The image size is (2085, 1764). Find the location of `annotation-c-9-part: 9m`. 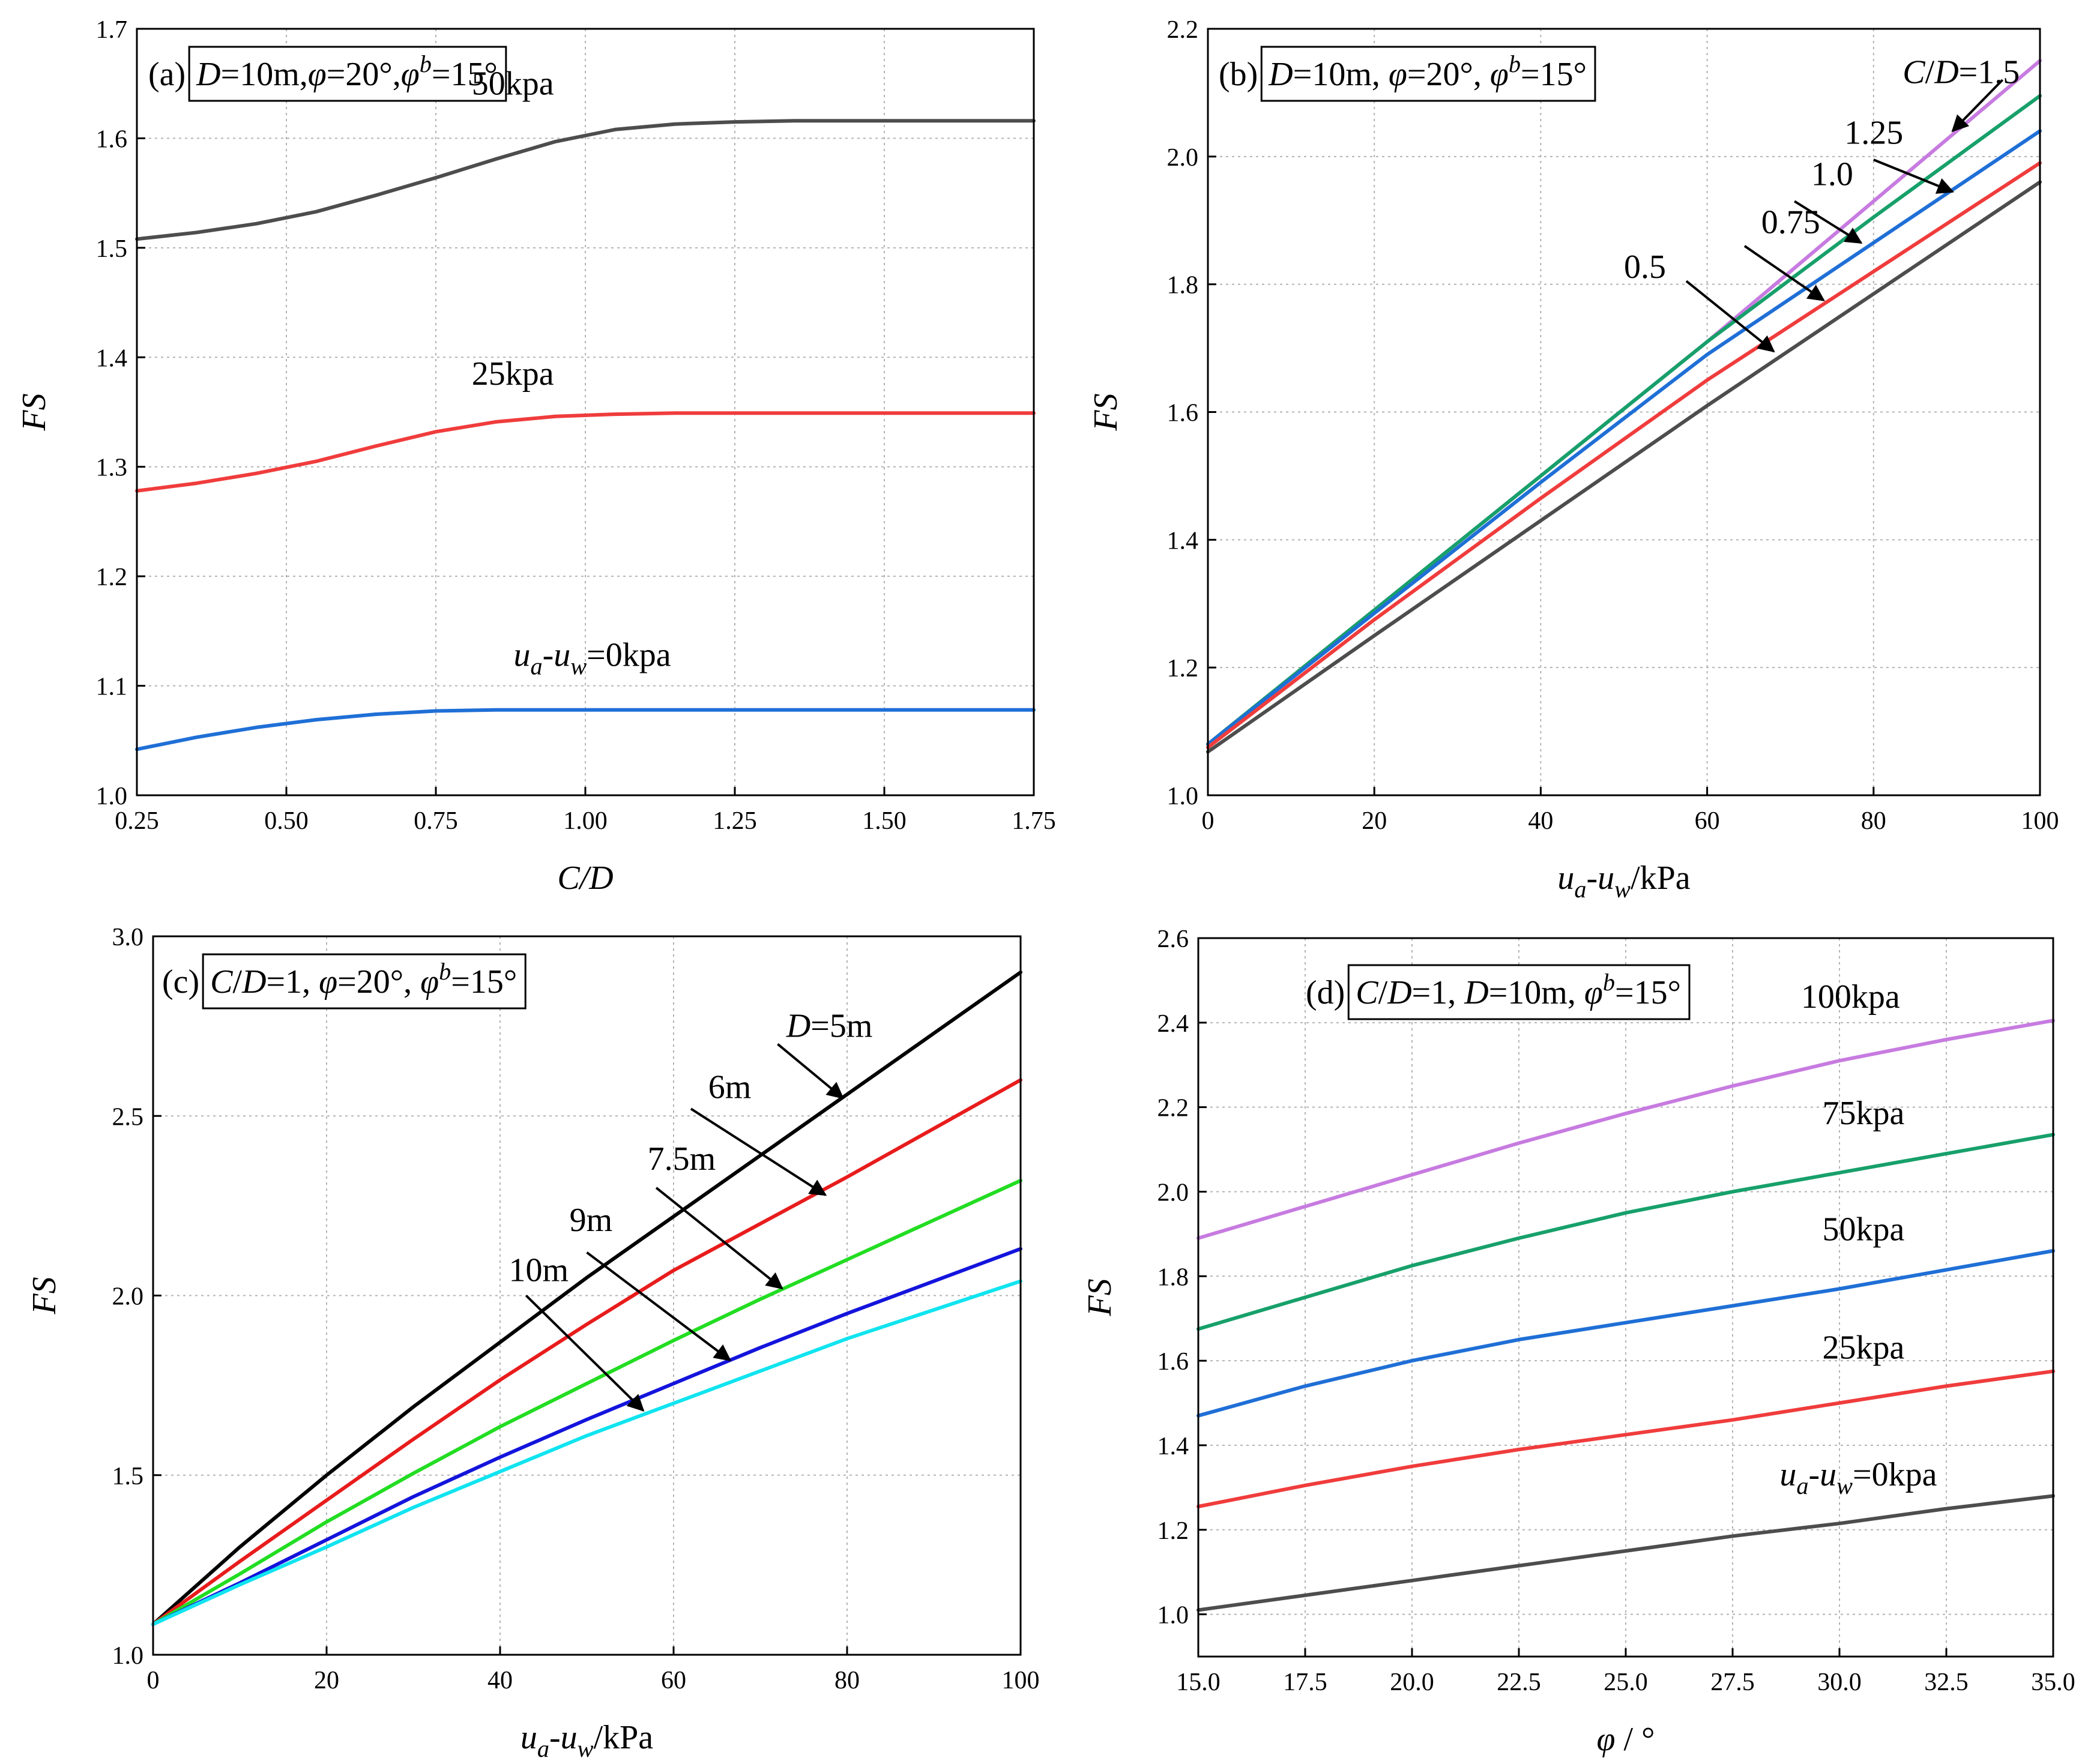

annotation-c-9-part: 9m is located at coordinates (591, 1220).